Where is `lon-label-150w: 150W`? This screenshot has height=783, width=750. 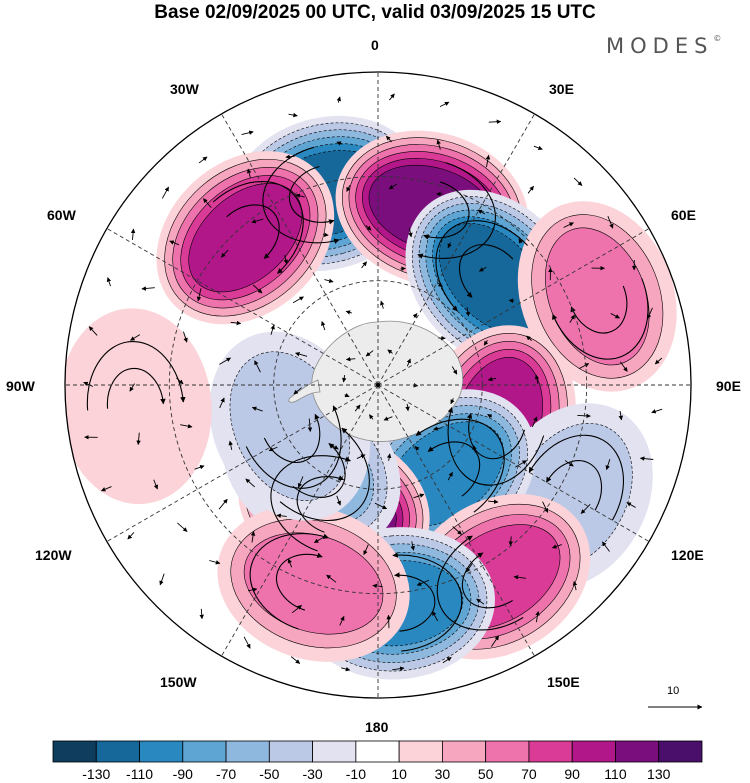
lon-label-150w: 150W is located at coordinates (178, 682).